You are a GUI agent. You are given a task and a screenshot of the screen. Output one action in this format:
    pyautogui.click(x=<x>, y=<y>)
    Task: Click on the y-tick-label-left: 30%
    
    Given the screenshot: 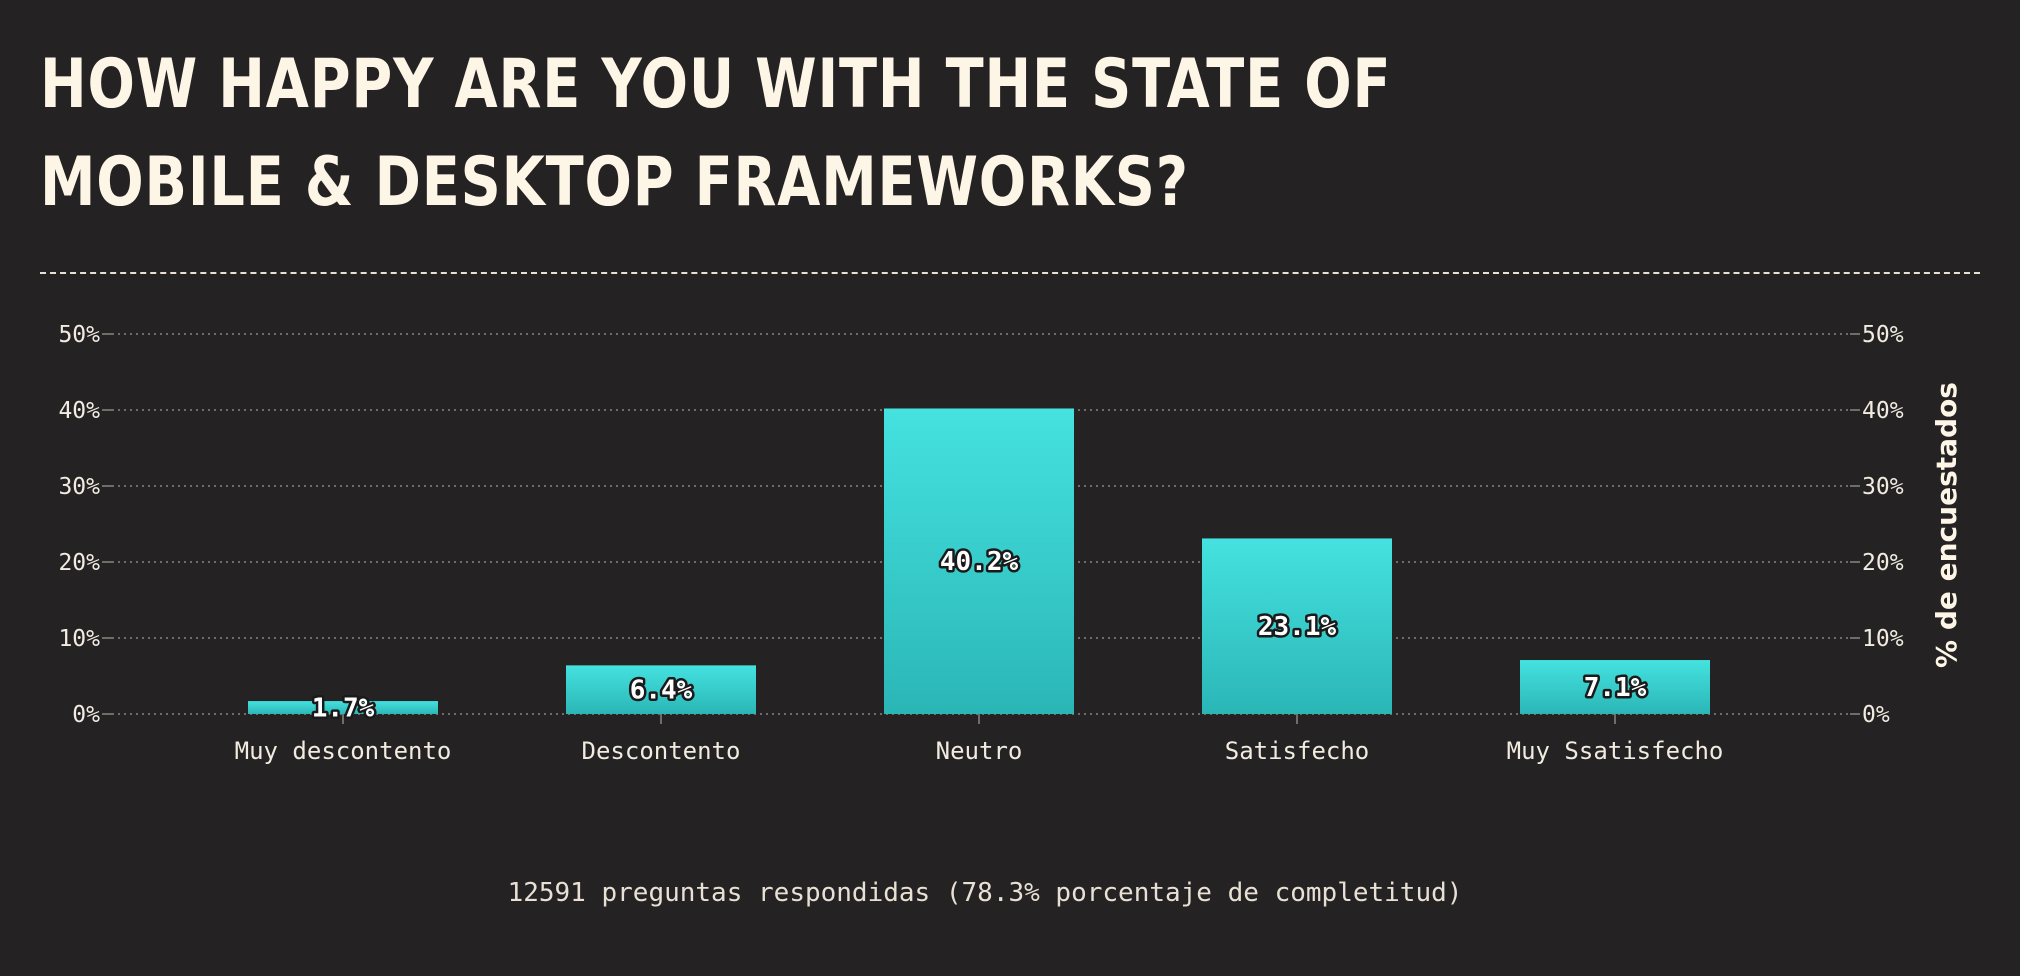 What is the action you would take?
    pyautogui.click(x=79, y=487)
    